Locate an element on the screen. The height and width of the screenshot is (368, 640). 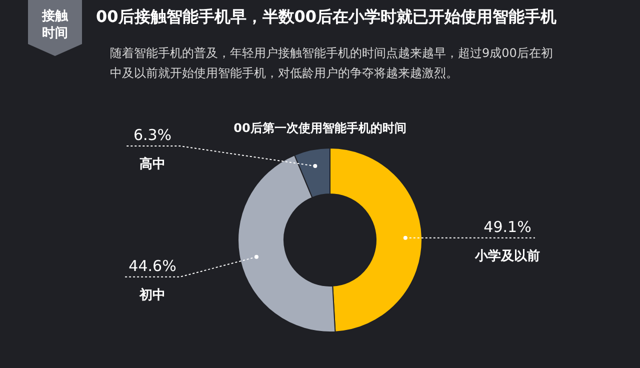
slice-label: 初中 is located at coordinates (152, 294).